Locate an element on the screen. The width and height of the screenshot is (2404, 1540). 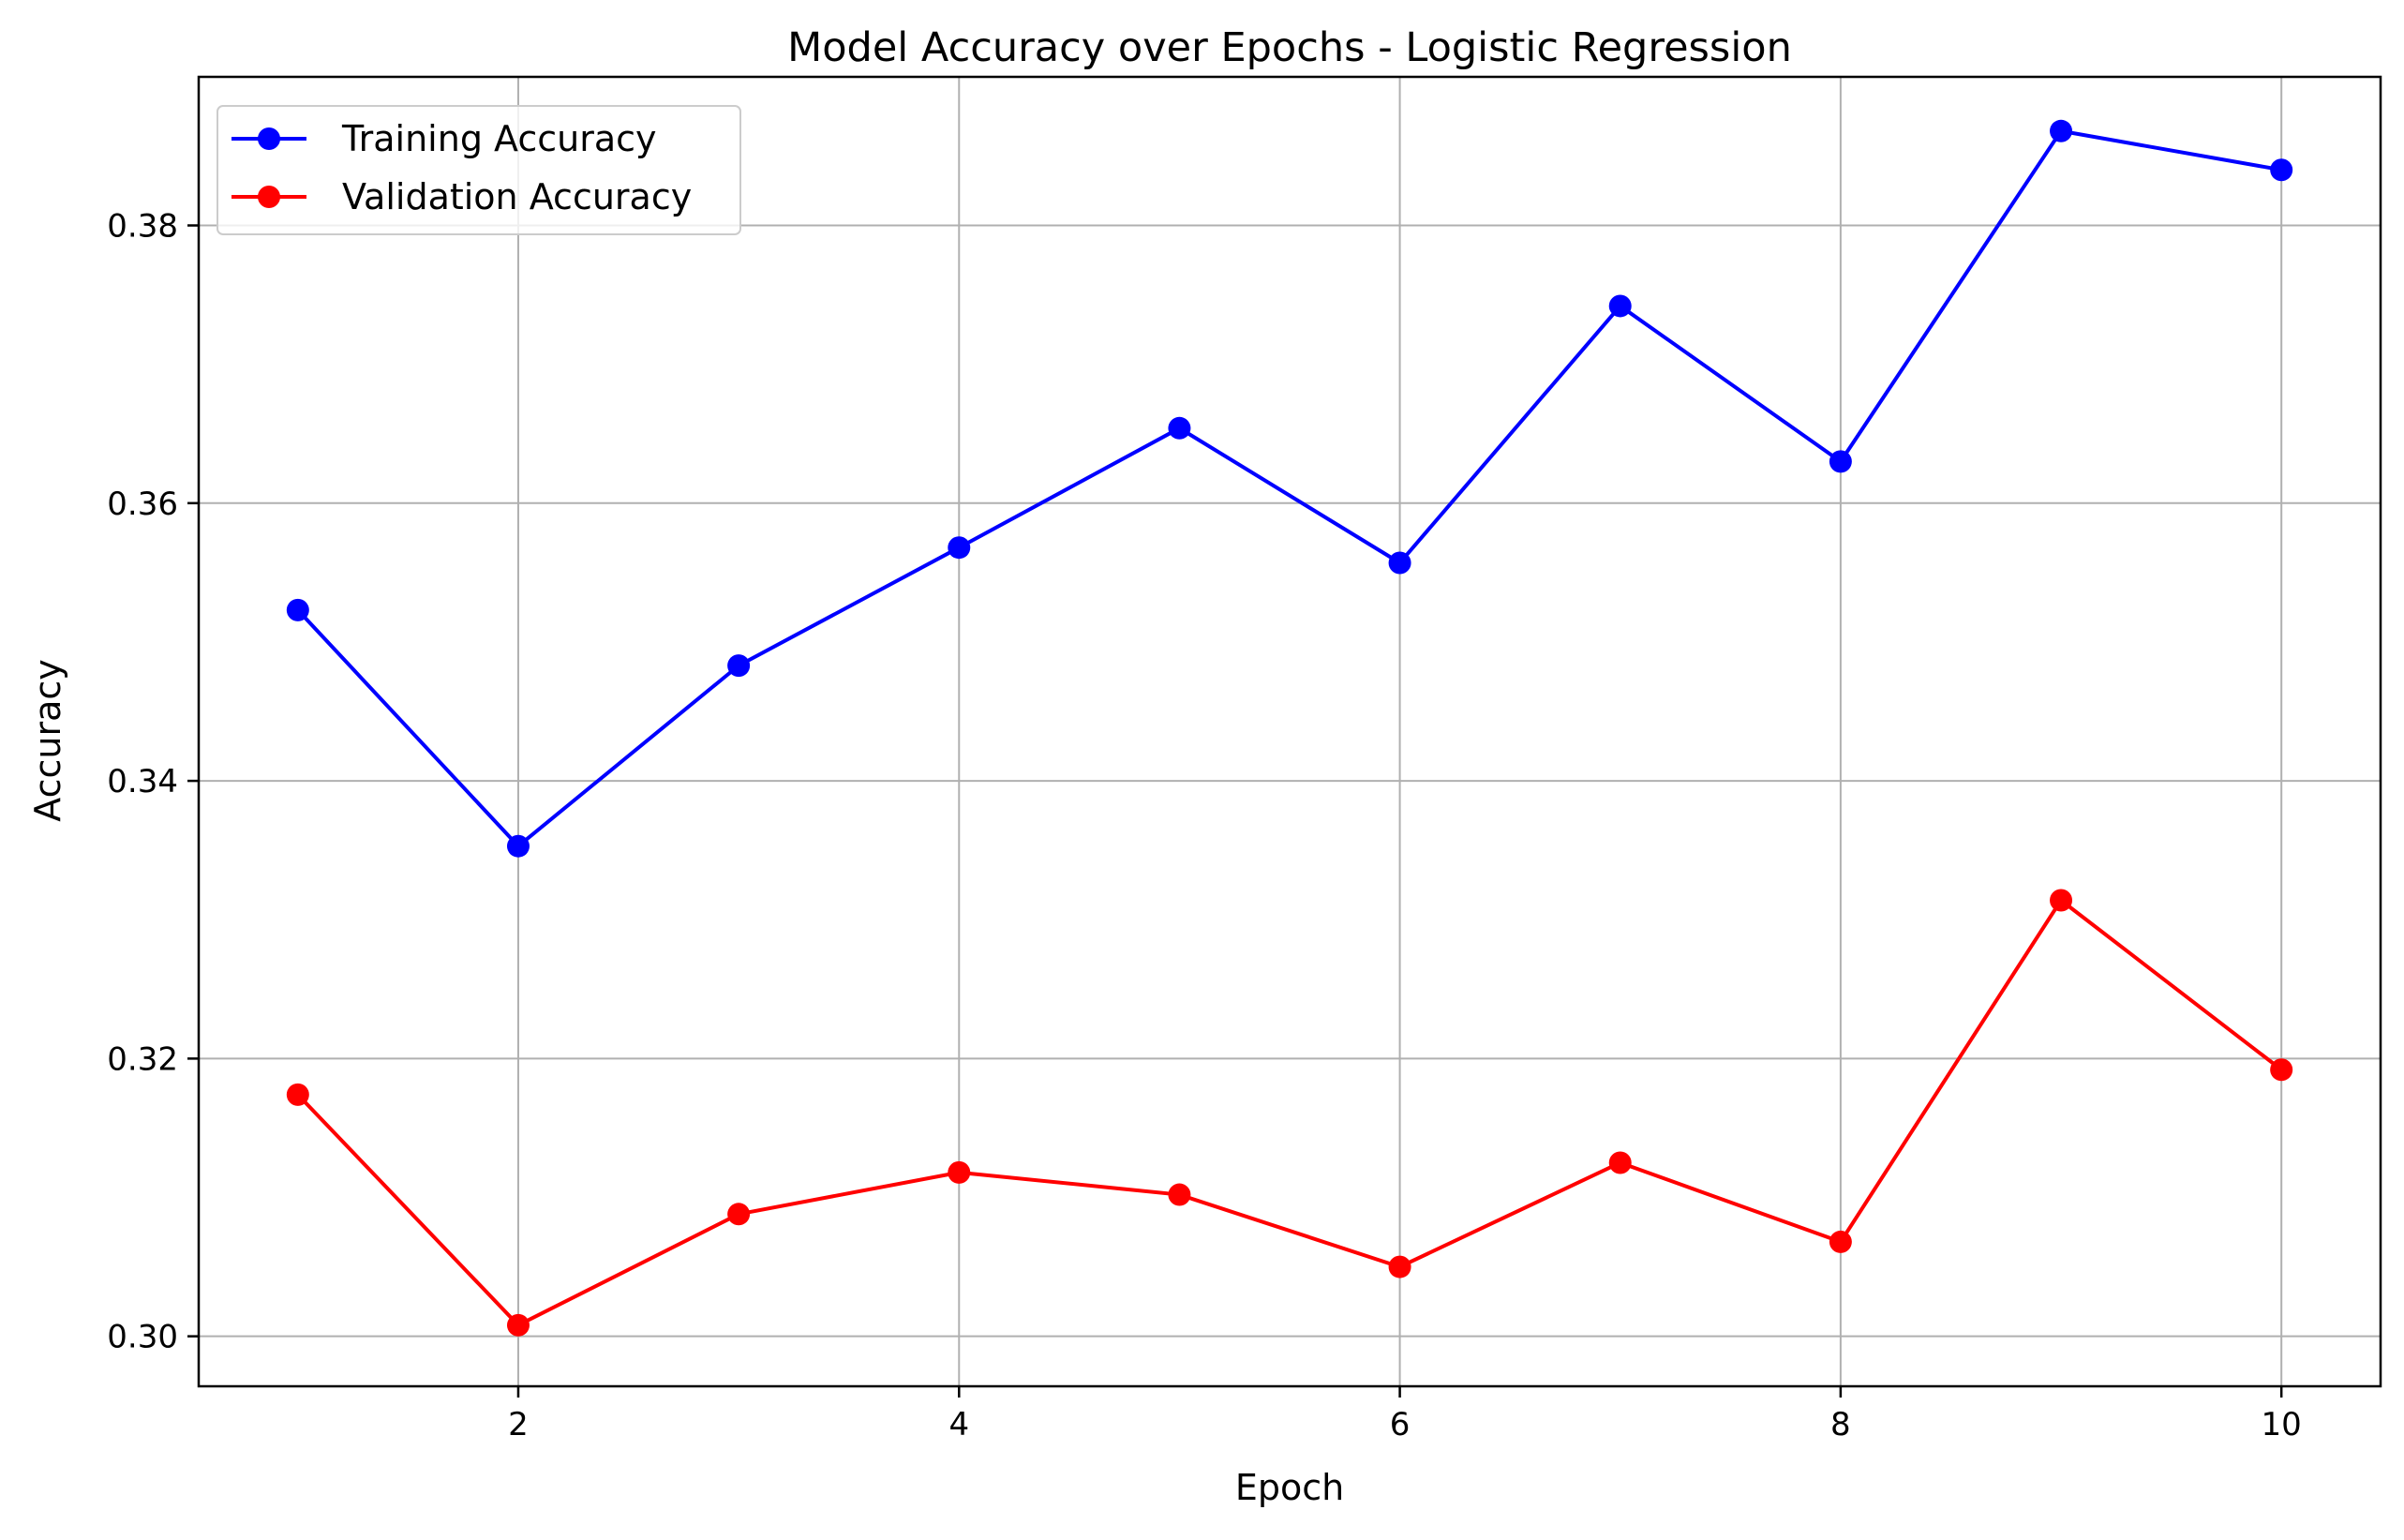
x-tick-label: 8 is located at coordinates (1840, 1424).